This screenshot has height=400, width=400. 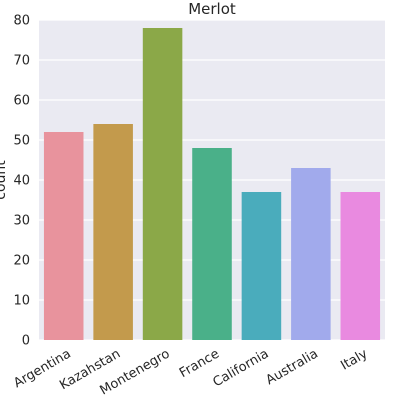 I want to click on y-tick-label: 40, so click(x=21, y=181).